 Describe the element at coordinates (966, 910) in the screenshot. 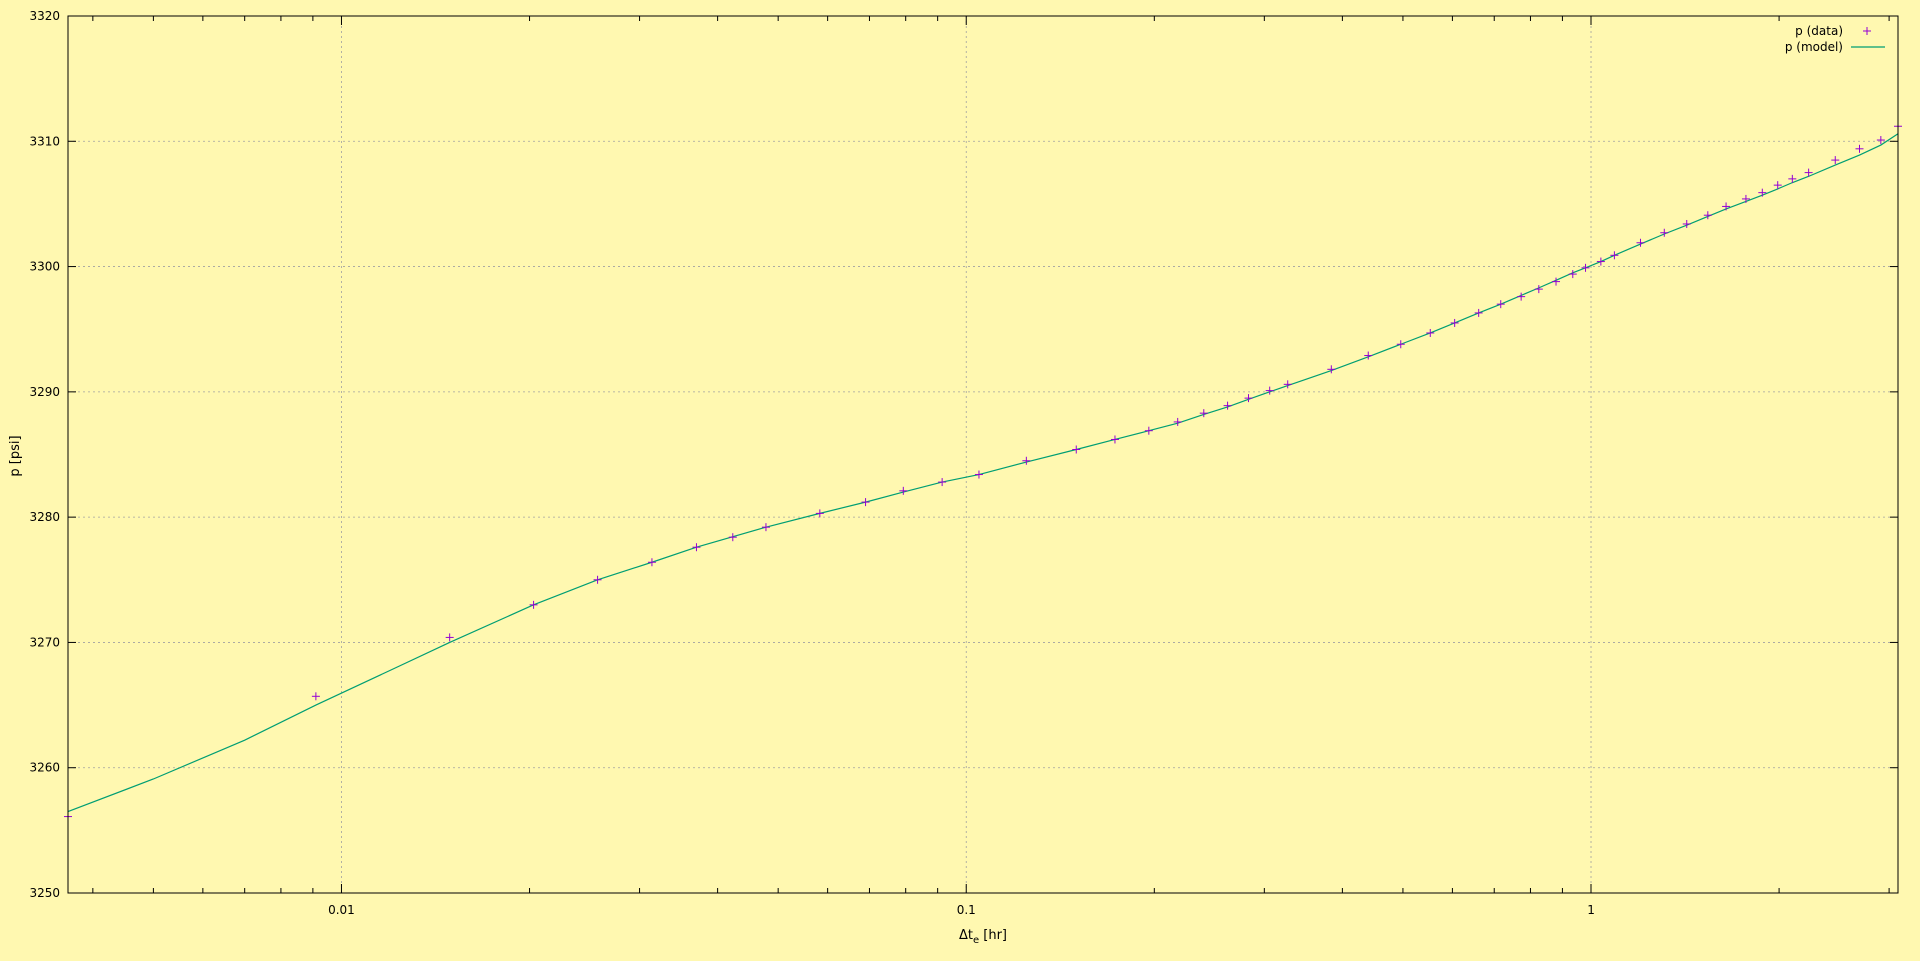

I see `x-tick-label: 0.1` at that location.